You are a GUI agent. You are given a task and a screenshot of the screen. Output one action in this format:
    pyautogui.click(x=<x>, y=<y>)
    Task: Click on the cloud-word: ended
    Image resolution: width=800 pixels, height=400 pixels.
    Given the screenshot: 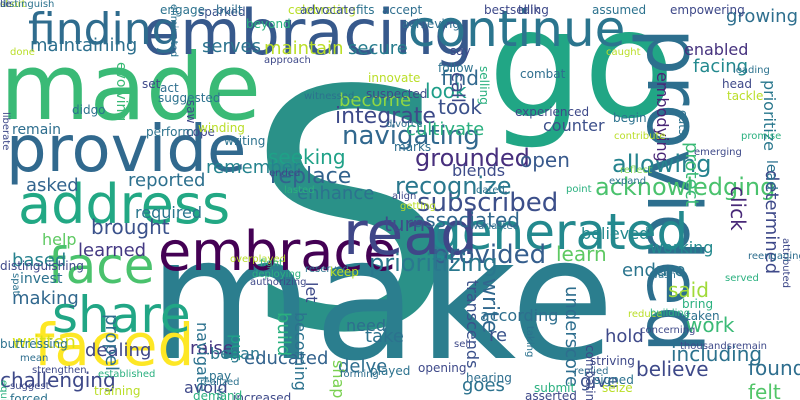 What is the action you would take?
    pyautogui.click(x=285, y=173)
    